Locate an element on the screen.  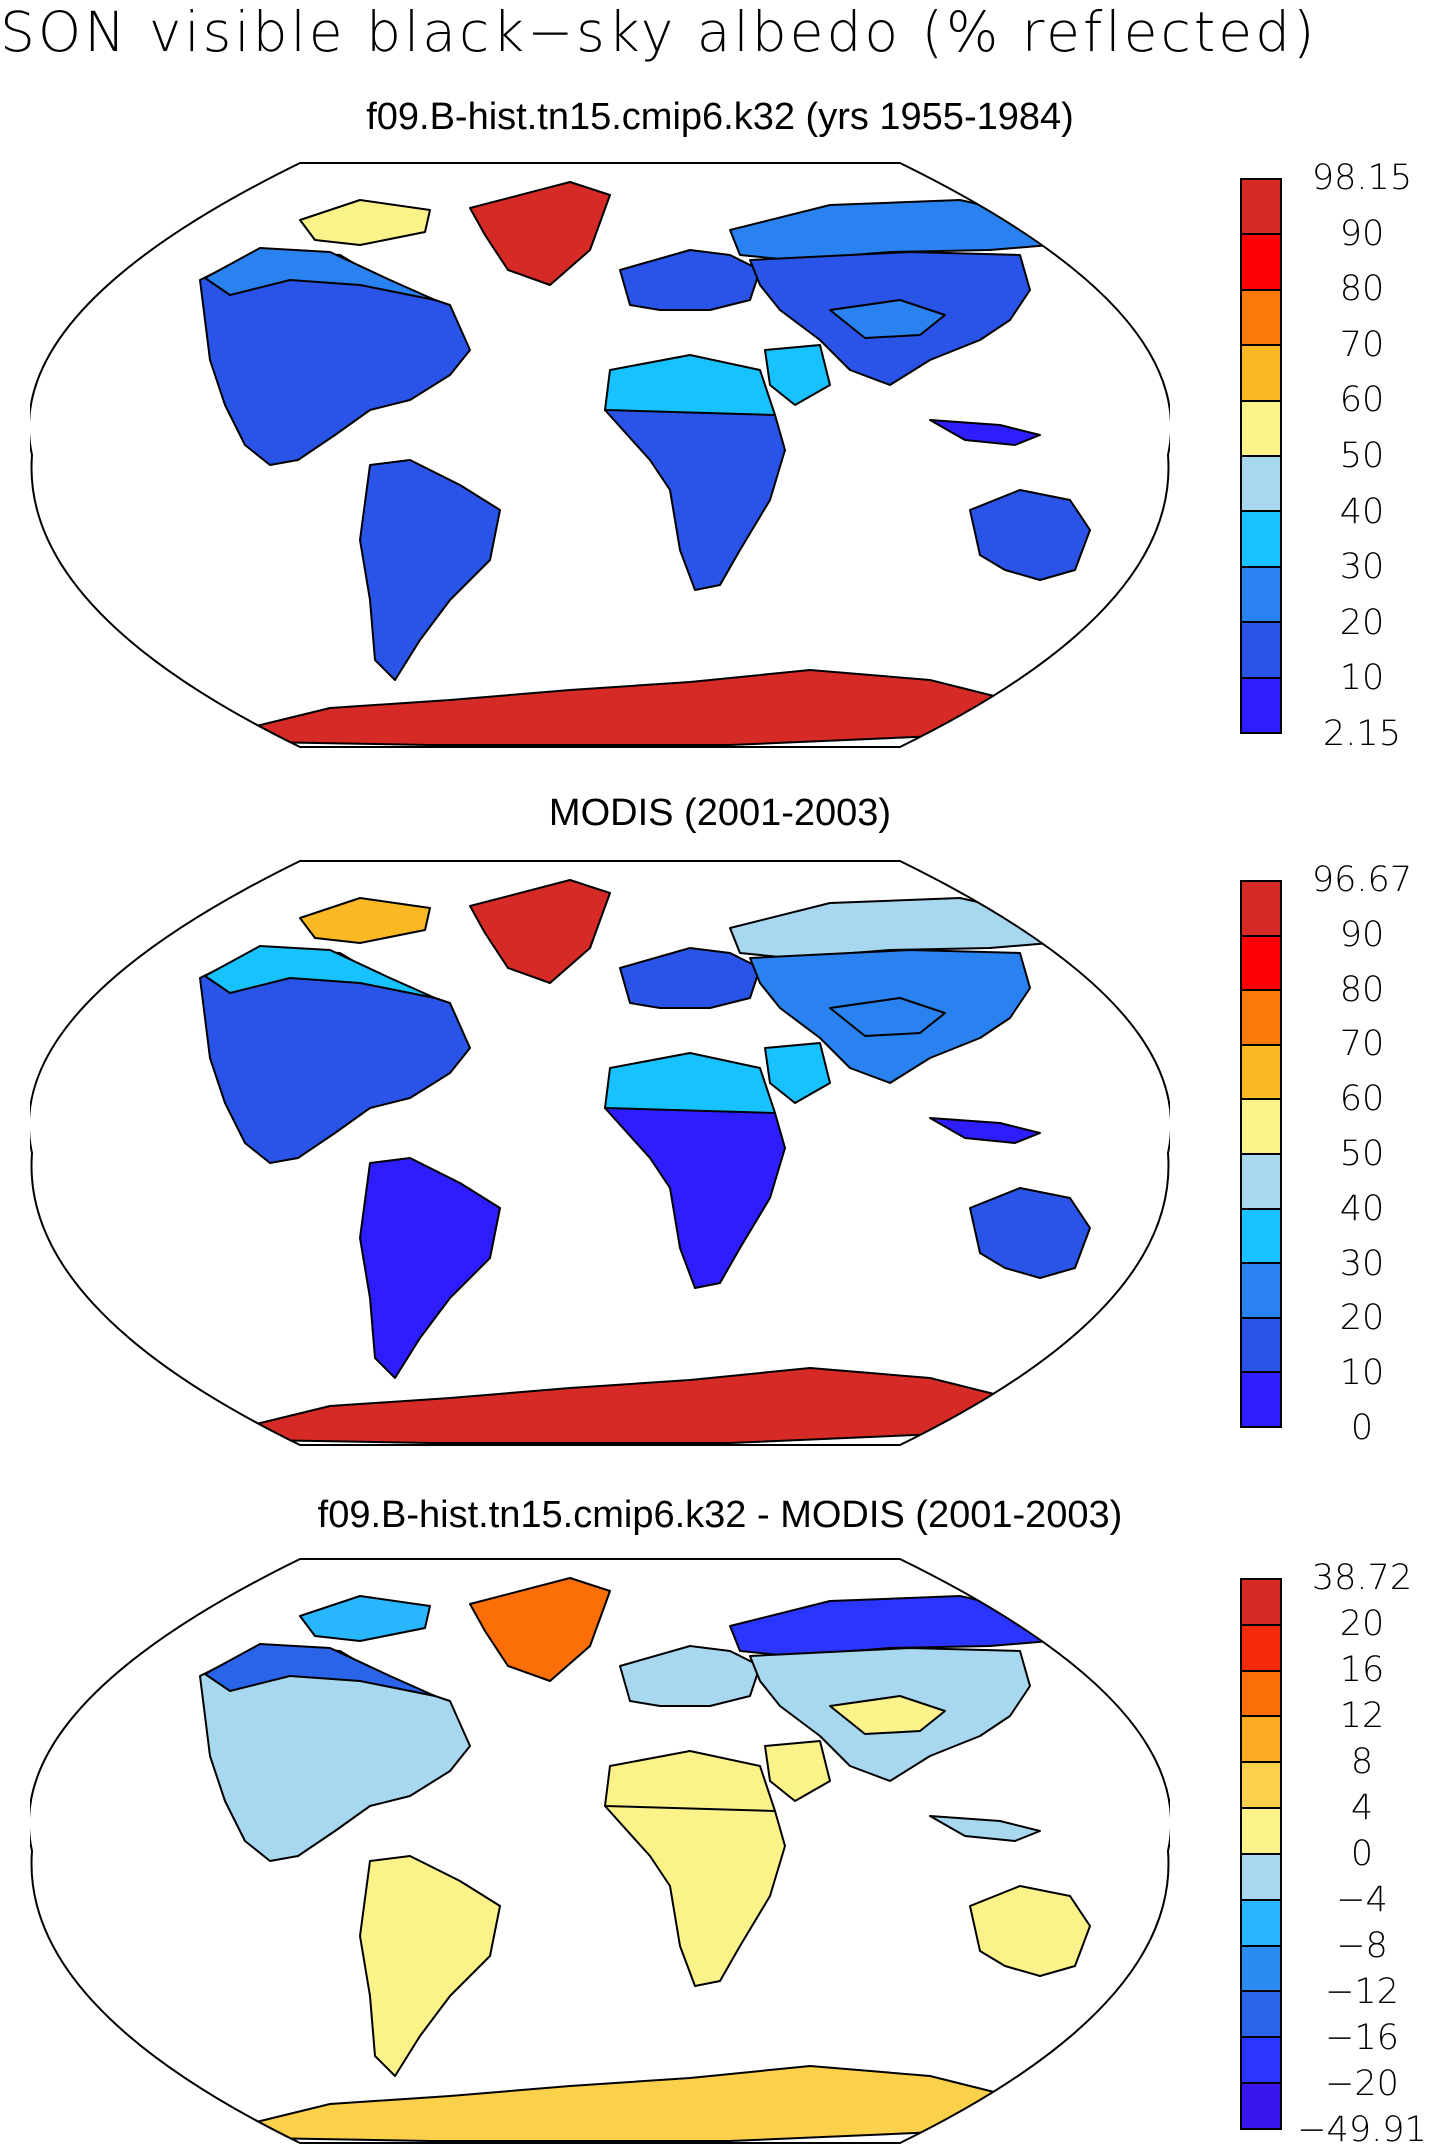
colorbar-tick-label: 96.67 is located at coordinates (1362, 880).